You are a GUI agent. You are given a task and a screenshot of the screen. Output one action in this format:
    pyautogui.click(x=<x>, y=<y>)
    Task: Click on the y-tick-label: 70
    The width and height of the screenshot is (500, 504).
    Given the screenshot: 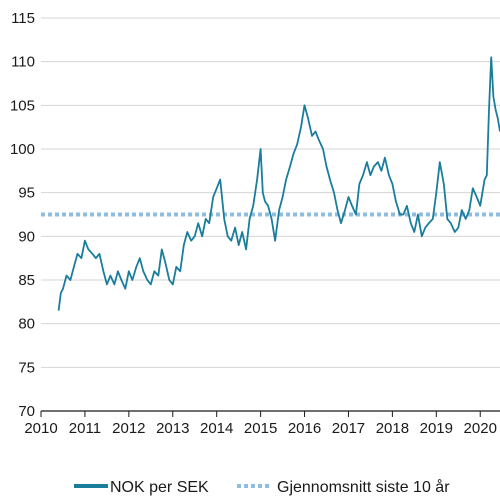 What is the action you would take?
    pyautogui.click(x=26, y=411)
    